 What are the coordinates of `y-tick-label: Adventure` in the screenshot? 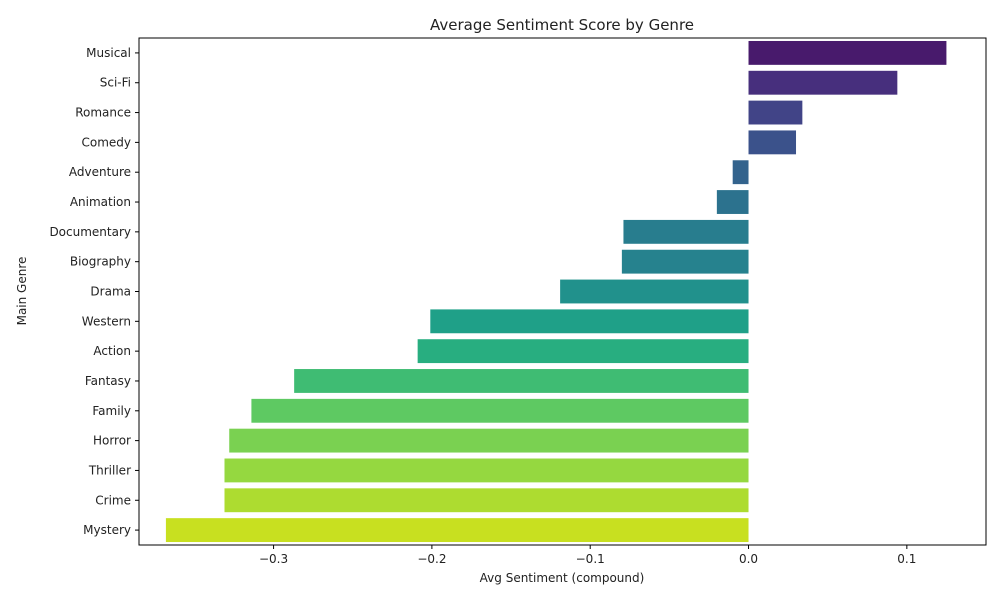 It's located at (100, 172).